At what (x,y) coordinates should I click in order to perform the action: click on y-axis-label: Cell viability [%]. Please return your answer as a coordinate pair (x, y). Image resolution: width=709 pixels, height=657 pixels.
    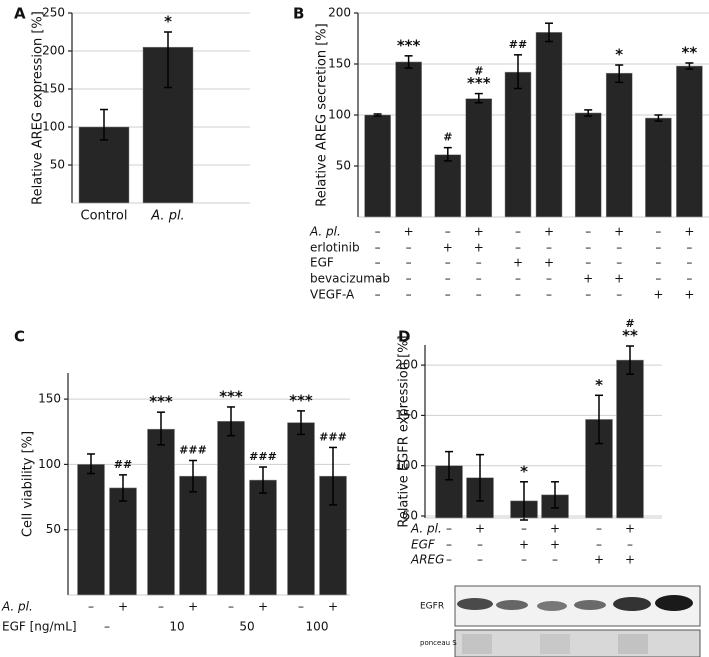
    Looking at the image, I should click on (28, 484).